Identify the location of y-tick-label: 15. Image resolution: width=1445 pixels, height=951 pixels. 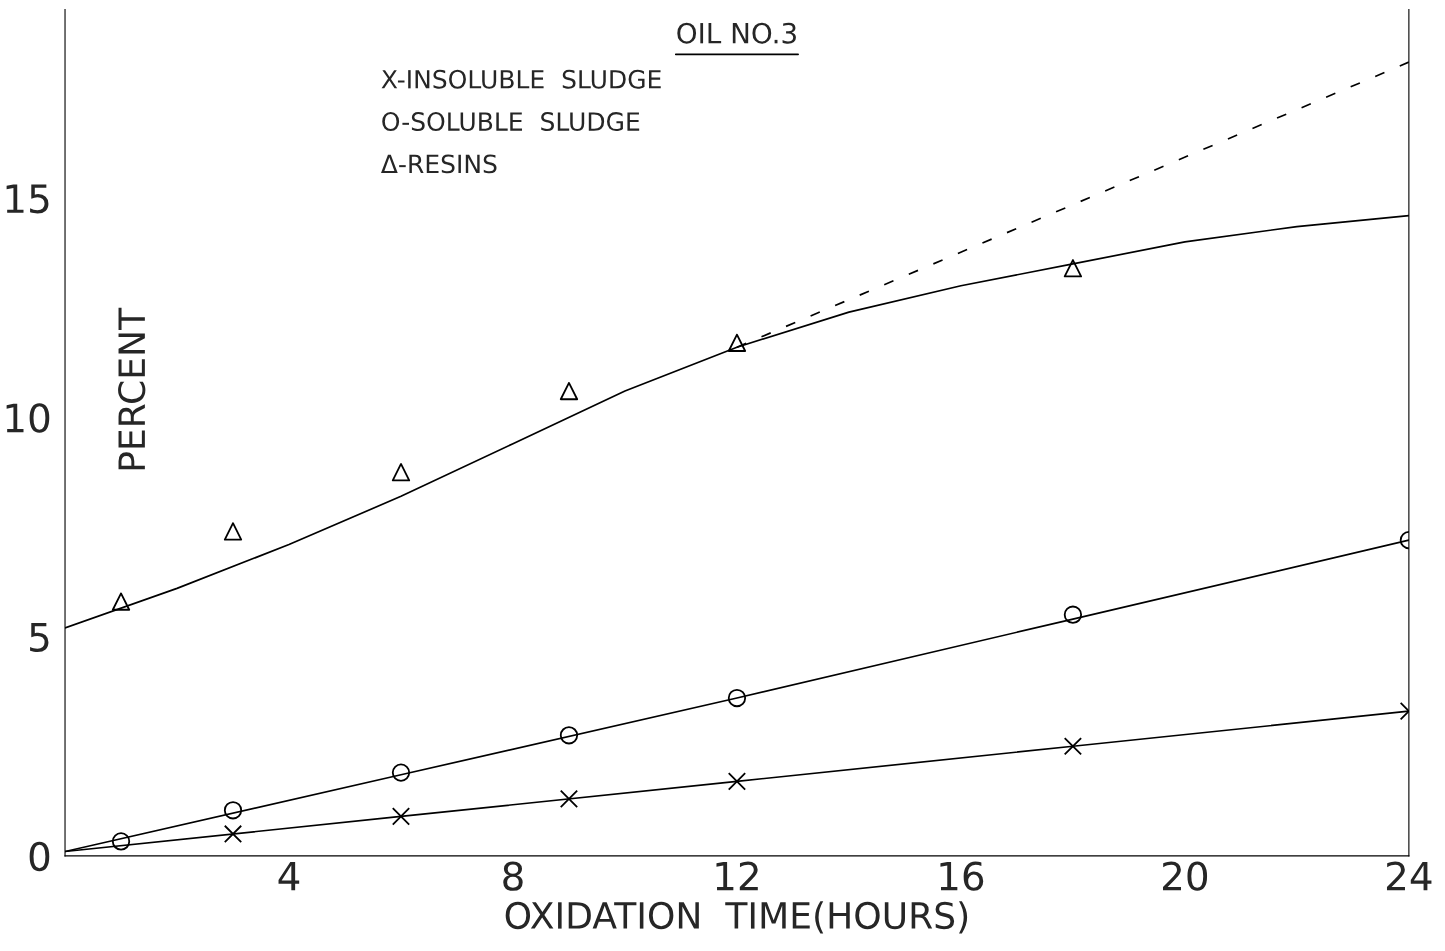
(27, 199).